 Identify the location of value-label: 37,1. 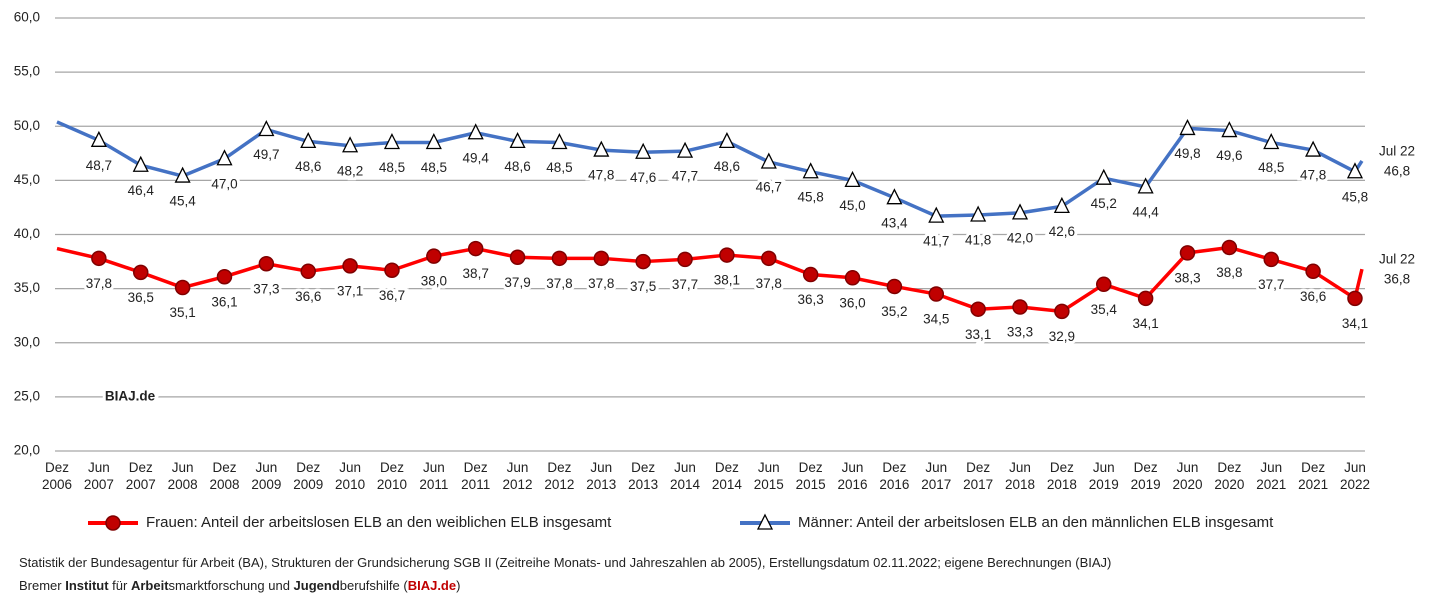
(350, 290).